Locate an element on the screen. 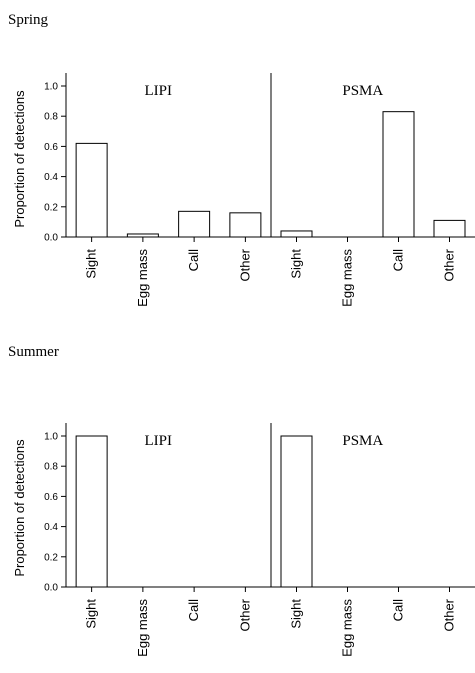 This screenshot has width=475, height=673. chart-title: Summer is located at coordinates (33, 352).